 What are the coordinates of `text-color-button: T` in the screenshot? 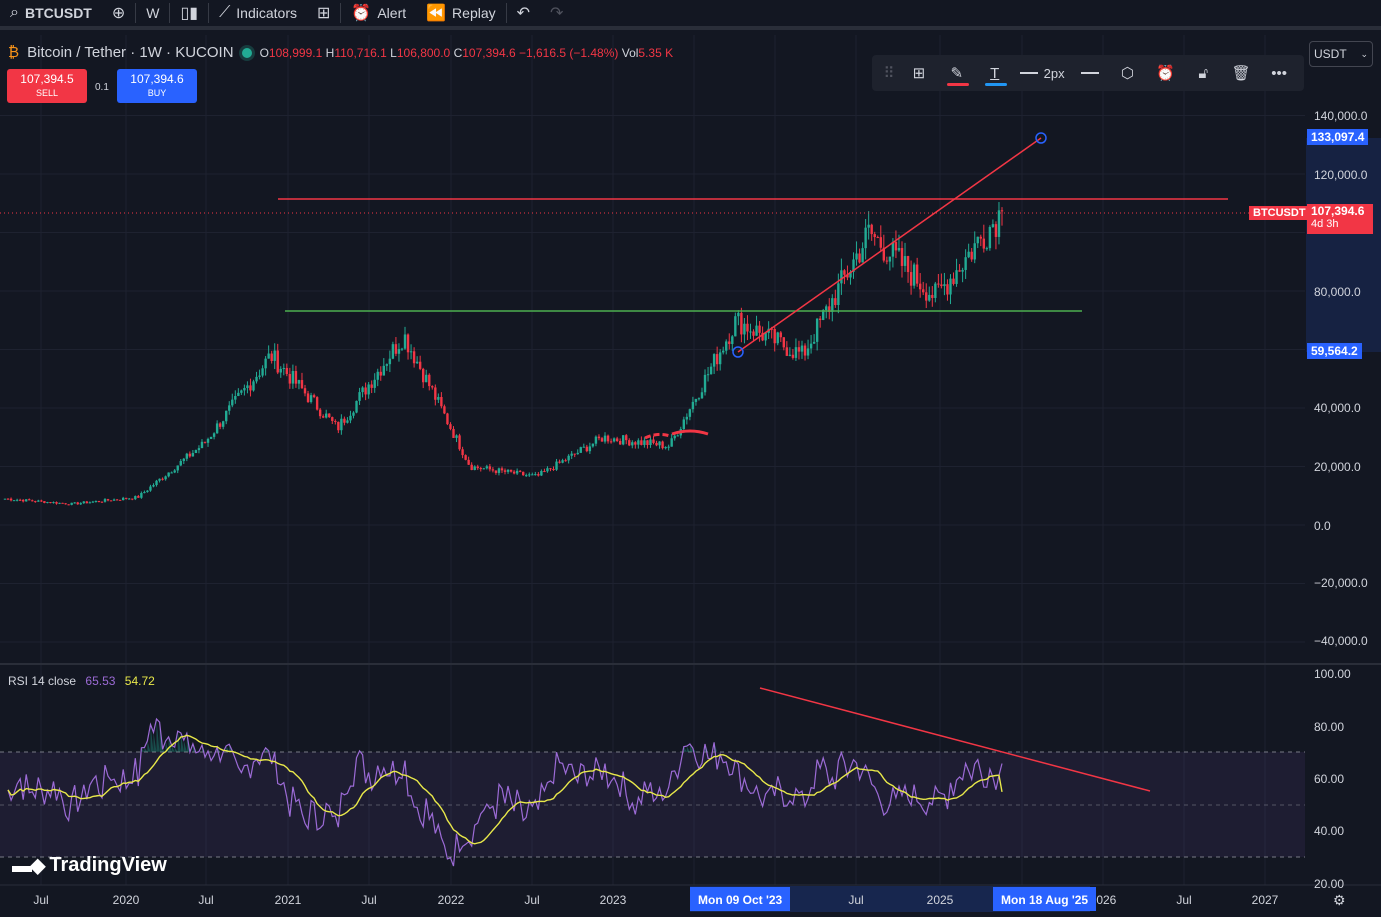 It's located at (995, 73).